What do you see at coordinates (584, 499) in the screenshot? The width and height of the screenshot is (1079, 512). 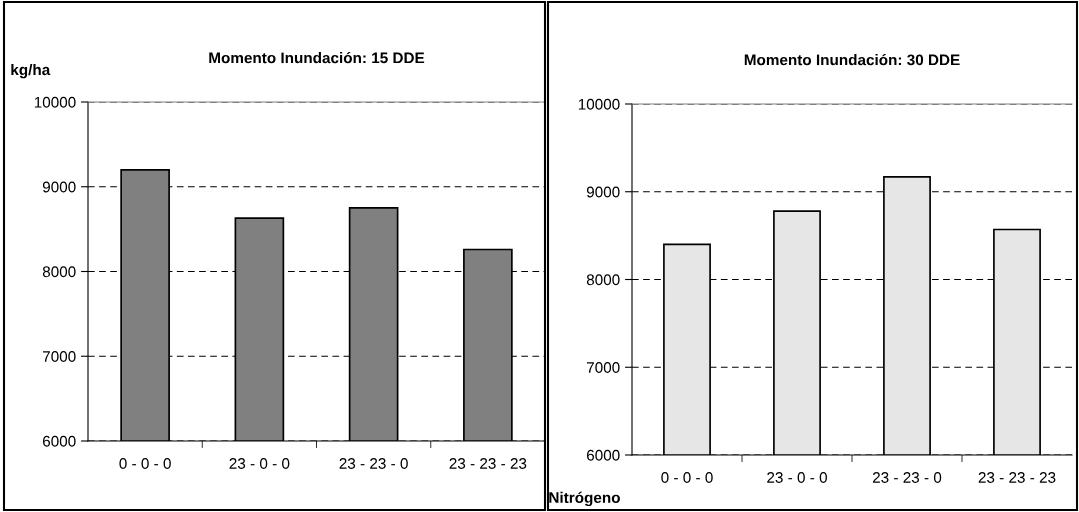 I see `x-axis-title: Nitrógeno` at bounding box center [584, 499].